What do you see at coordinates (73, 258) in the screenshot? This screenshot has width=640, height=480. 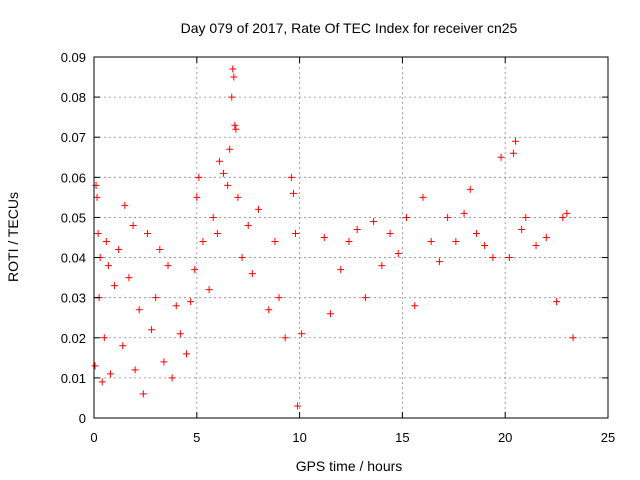 I see `y-tick-label: 0.04` at bounding box center [73, 258].